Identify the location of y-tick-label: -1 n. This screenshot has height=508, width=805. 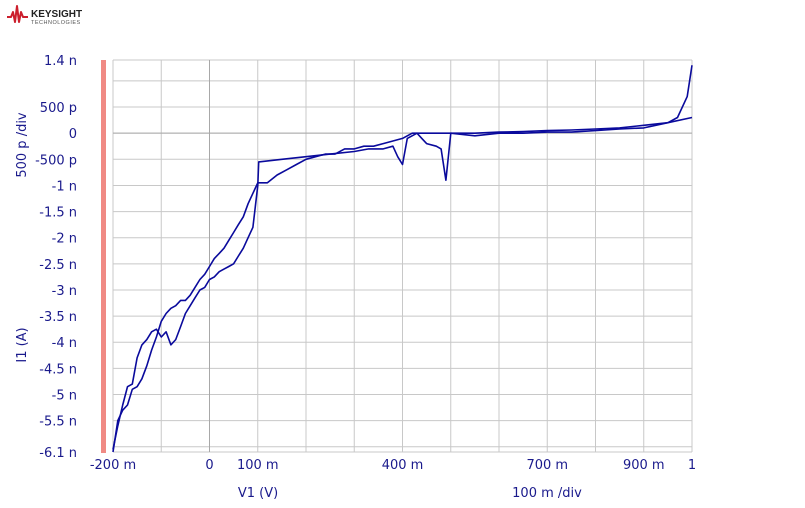
(64, 186).